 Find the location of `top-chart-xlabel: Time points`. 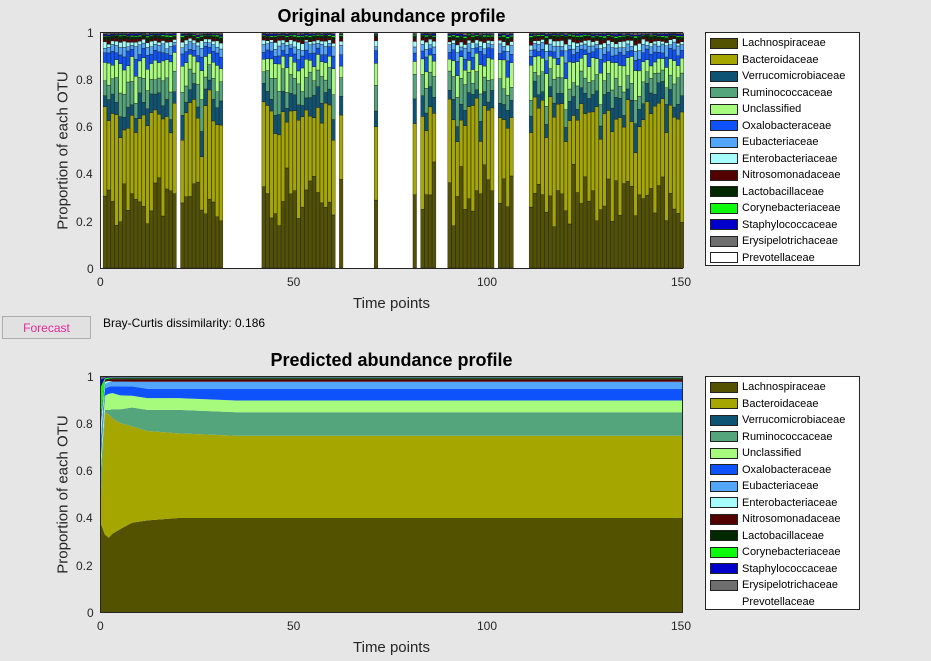

top-chart-xlabel: Time points is located at coordinates (391, 303).